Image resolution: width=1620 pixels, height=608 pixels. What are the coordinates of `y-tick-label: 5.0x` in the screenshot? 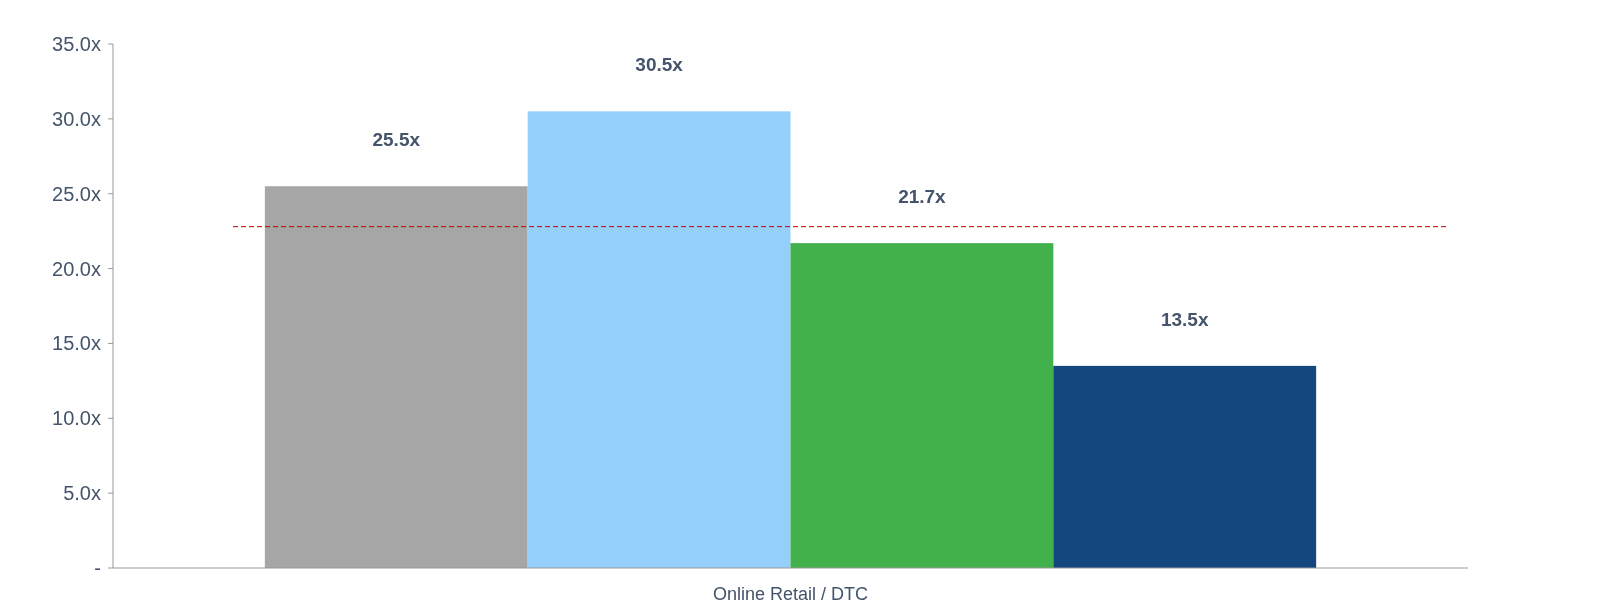 It's located at (82, 493).